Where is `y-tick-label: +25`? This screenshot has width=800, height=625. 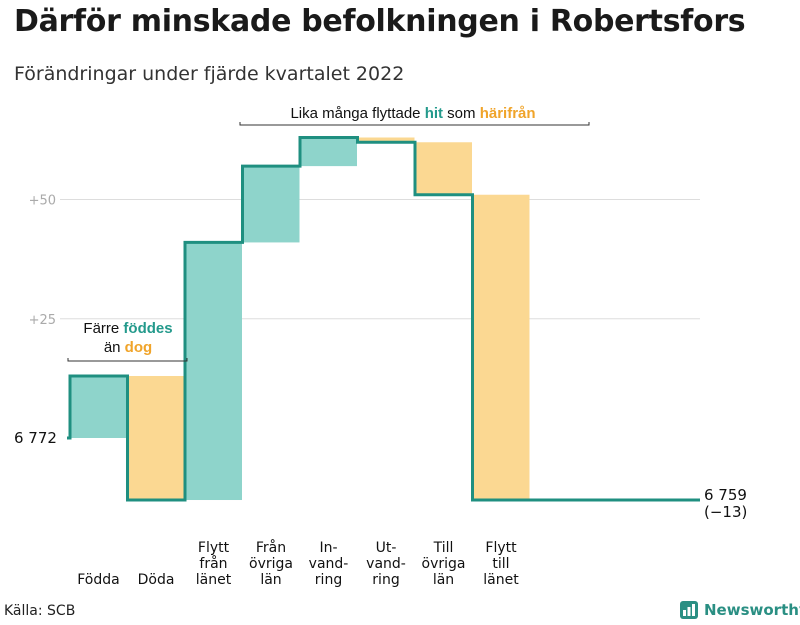
y-tick-label: +25 is located at coordinates (42, 320).